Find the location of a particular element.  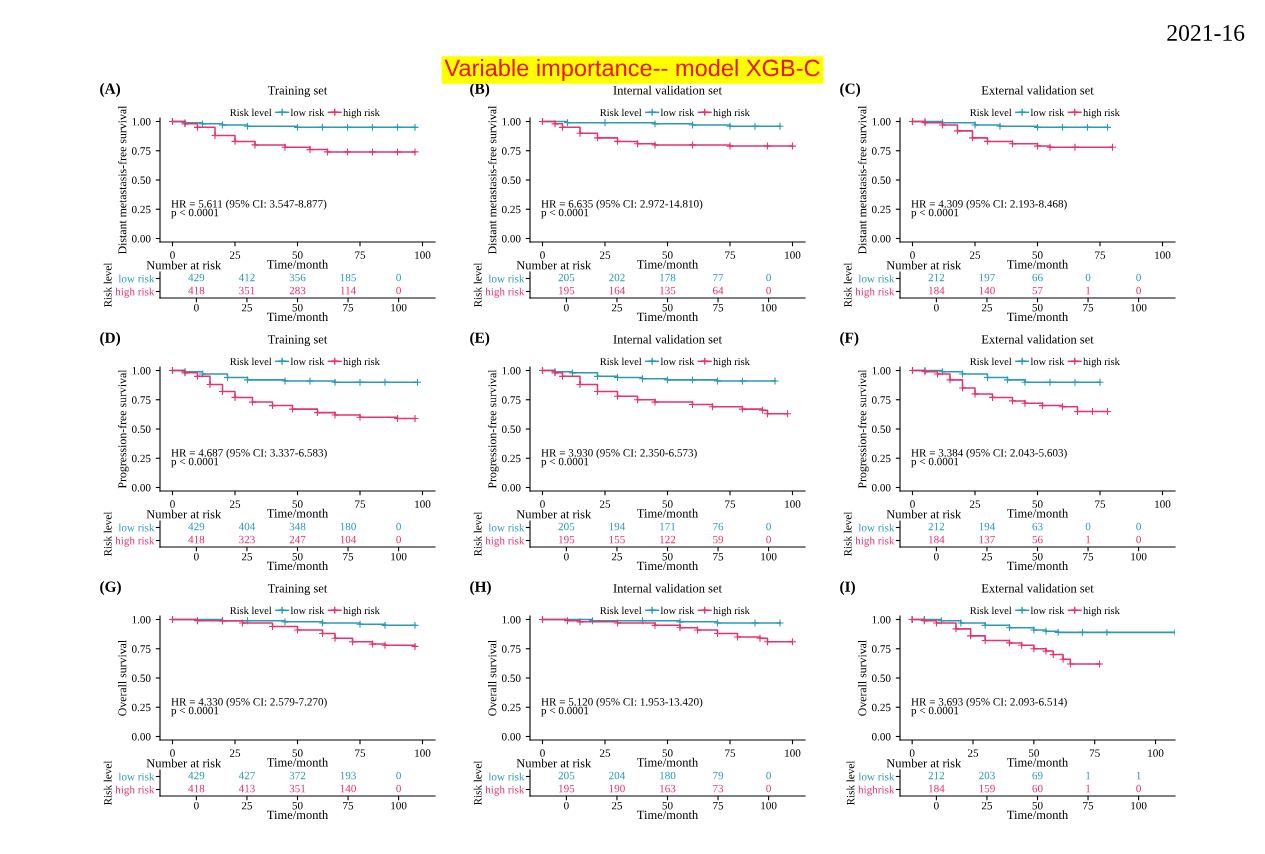

data-label: 193 is located at coordinates (348, 775).